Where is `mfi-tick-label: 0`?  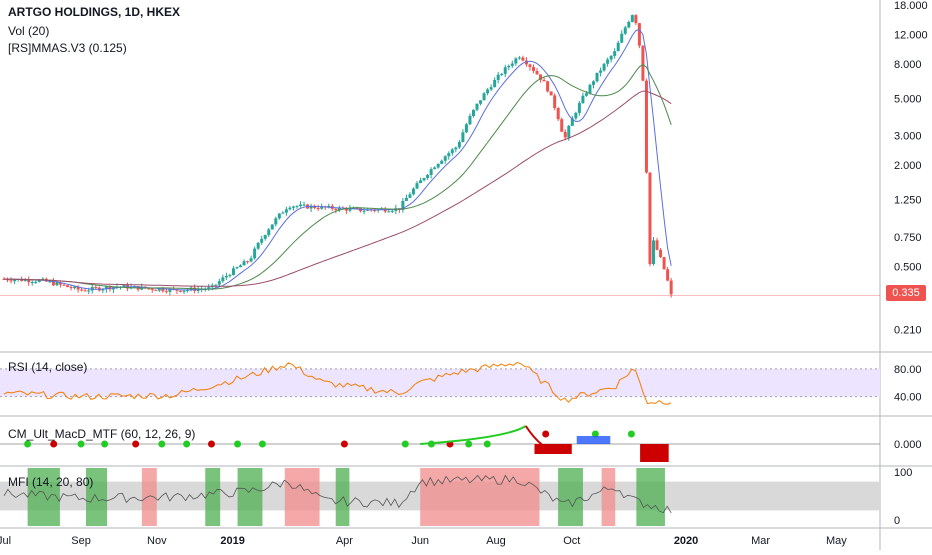
mfi-tick-label: 0 is located at coordinates (897, 521).